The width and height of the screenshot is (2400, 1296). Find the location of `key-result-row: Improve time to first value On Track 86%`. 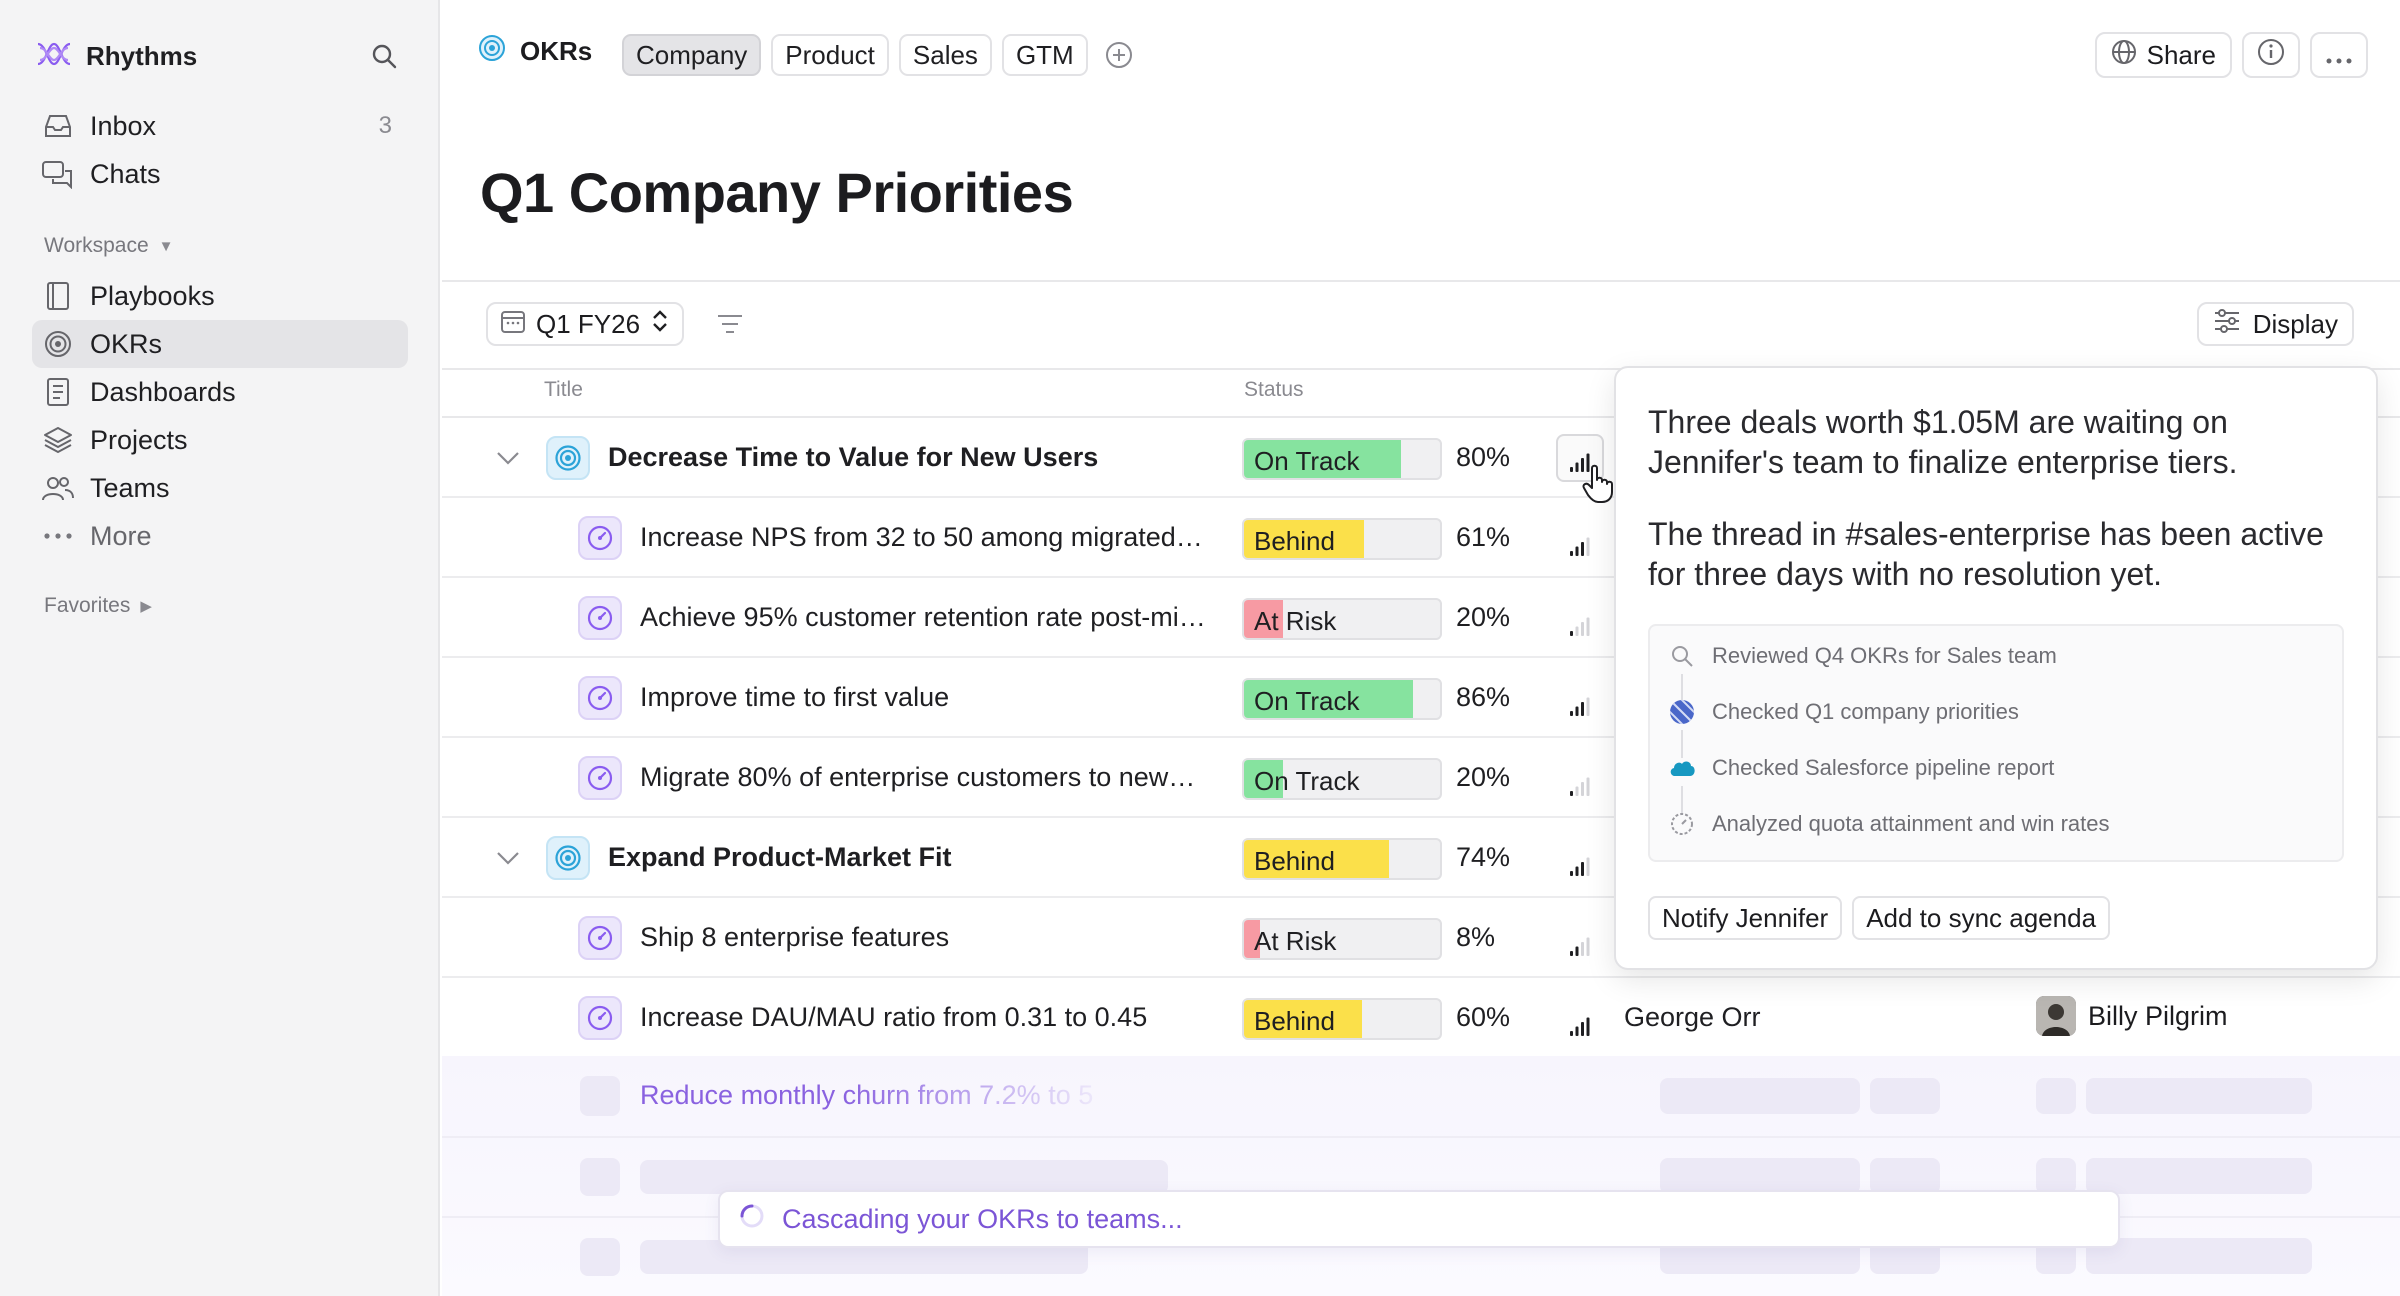

key-result-row: Improve time to first value On Track 86% is located at coordinates (1421, 698).